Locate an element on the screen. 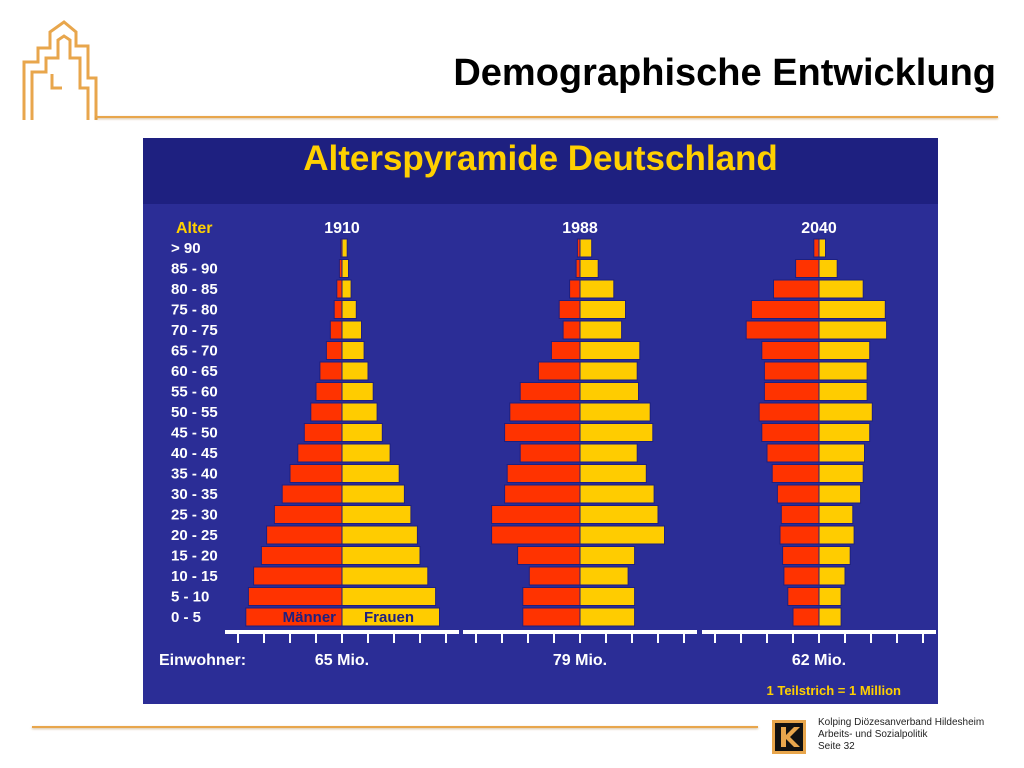 The image size is (1024, 768). age-label: 45 - 50 is located at coordinates (194, 433).